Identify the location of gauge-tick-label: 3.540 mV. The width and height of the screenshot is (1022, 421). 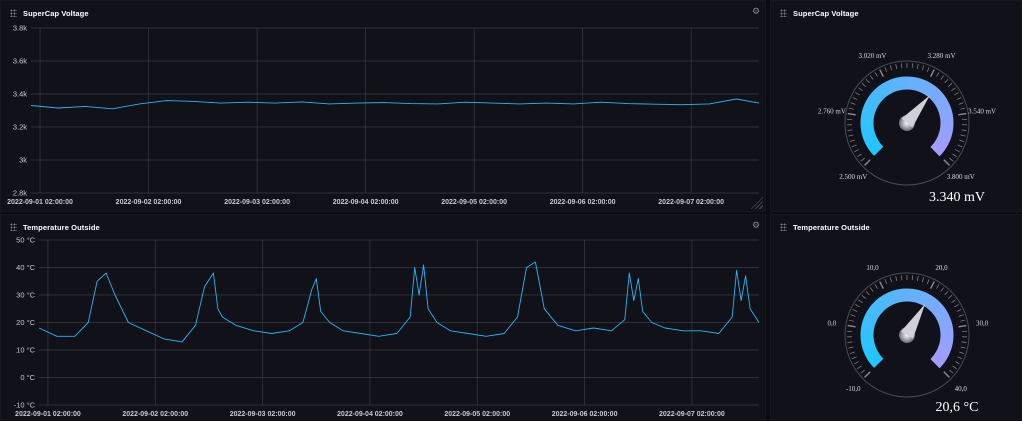
(982, 112).